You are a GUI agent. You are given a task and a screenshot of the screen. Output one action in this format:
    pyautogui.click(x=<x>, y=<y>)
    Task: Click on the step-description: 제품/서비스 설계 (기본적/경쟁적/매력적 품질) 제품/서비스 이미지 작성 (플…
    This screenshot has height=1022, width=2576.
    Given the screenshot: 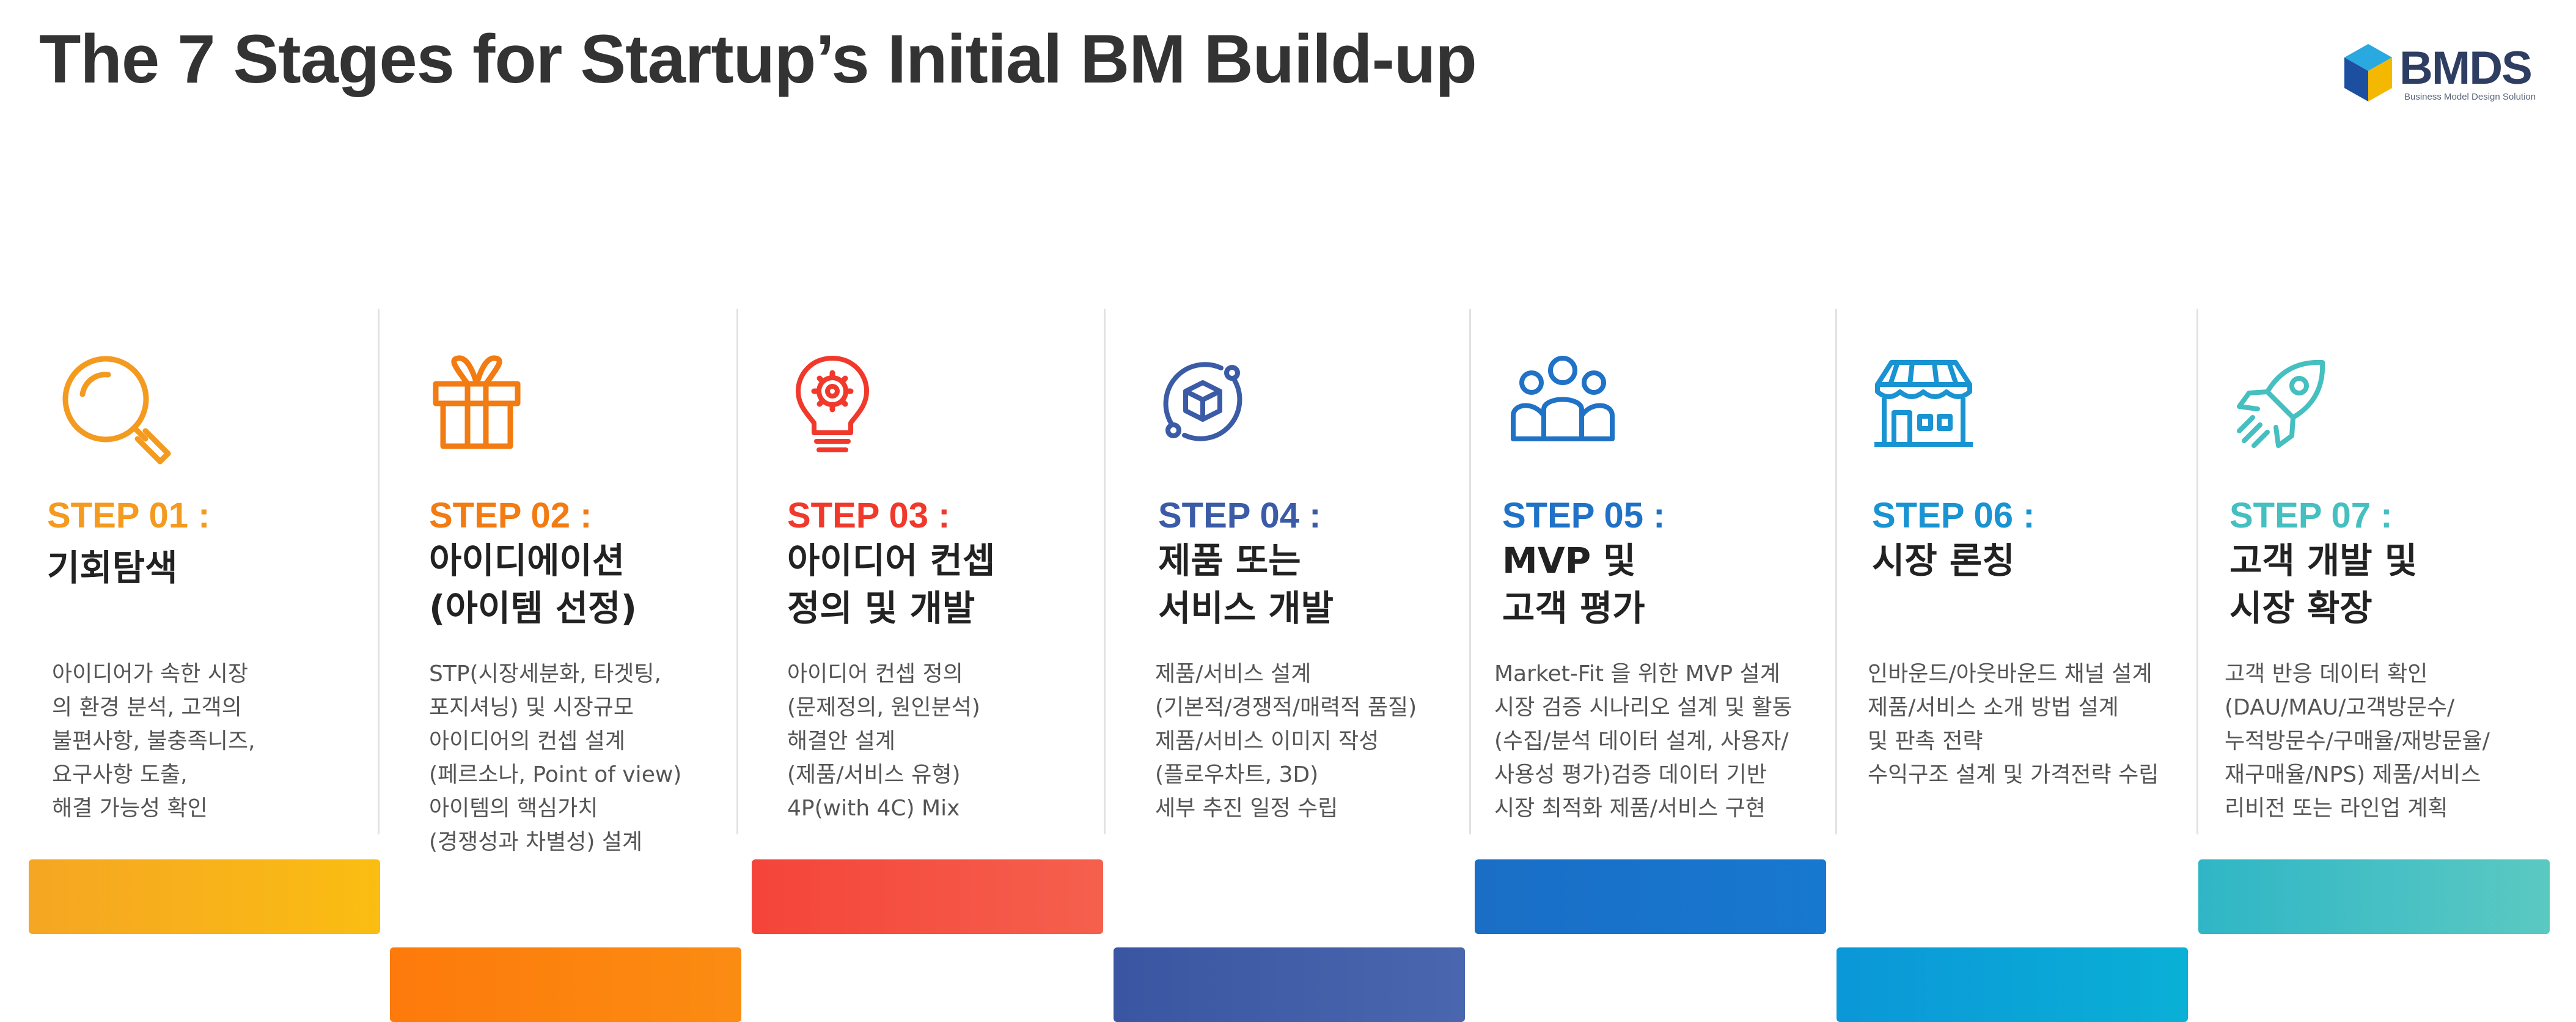 What is the action you would take?
    pyautogui.click(x=1286, y=741)
    